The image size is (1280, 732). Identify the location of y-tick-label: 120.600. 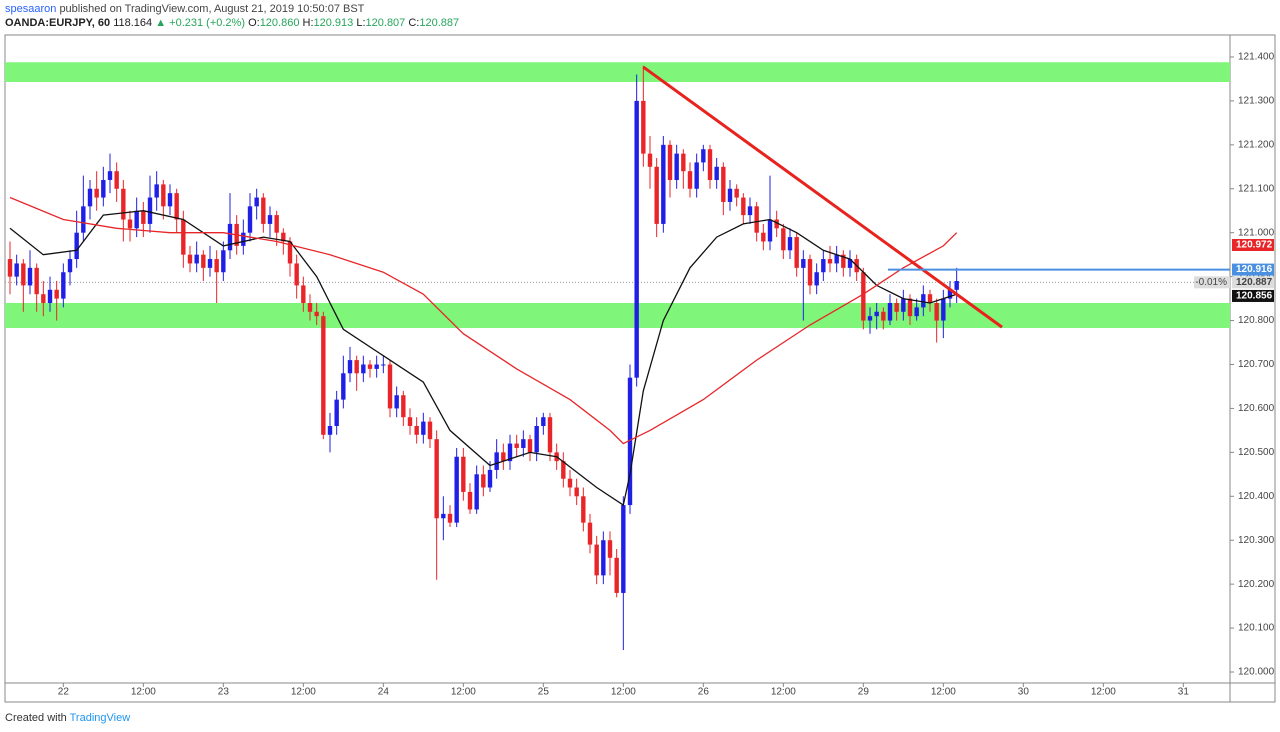
(1256, 408).